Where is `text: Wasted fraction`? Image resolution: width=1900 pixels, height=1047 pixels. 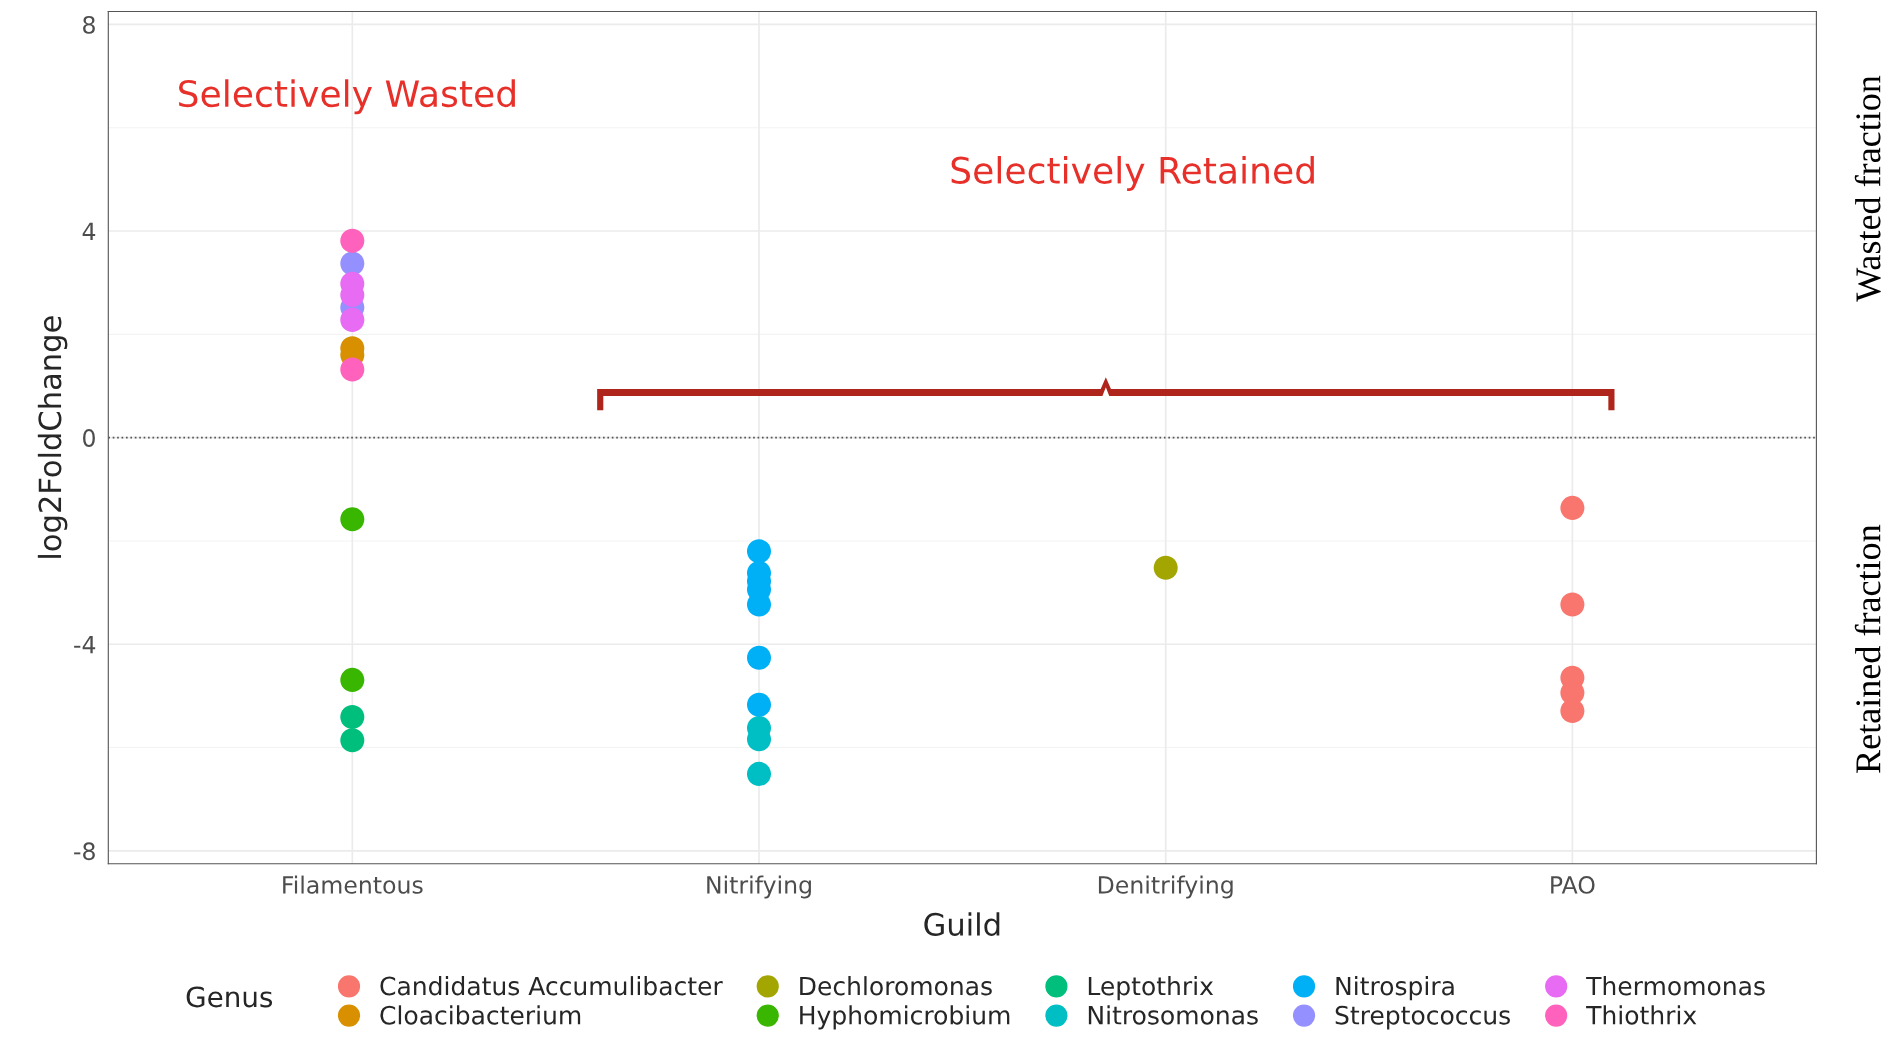 text: Wasted fraction is located at coordinates (1867, 188).